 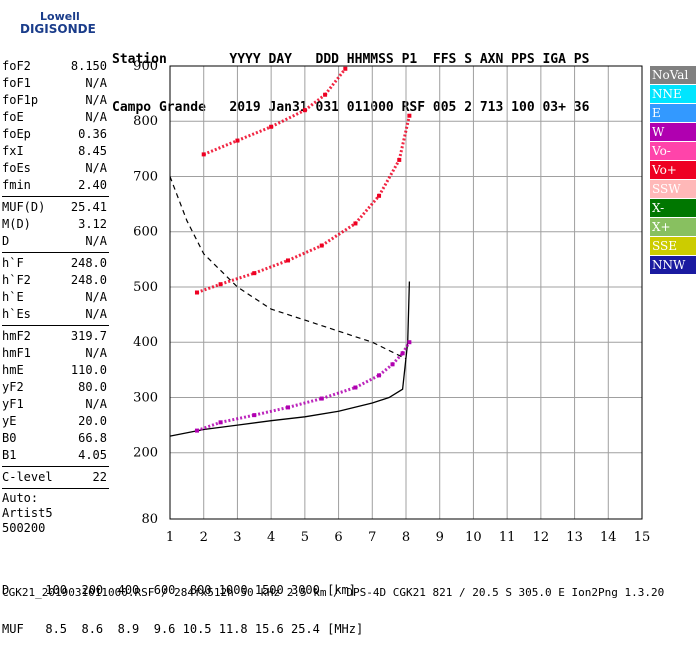 What do you see at coordinates (642, 537) in the screenshot?
I see `x-tick-label: 15` at bounding box center [642, 537].